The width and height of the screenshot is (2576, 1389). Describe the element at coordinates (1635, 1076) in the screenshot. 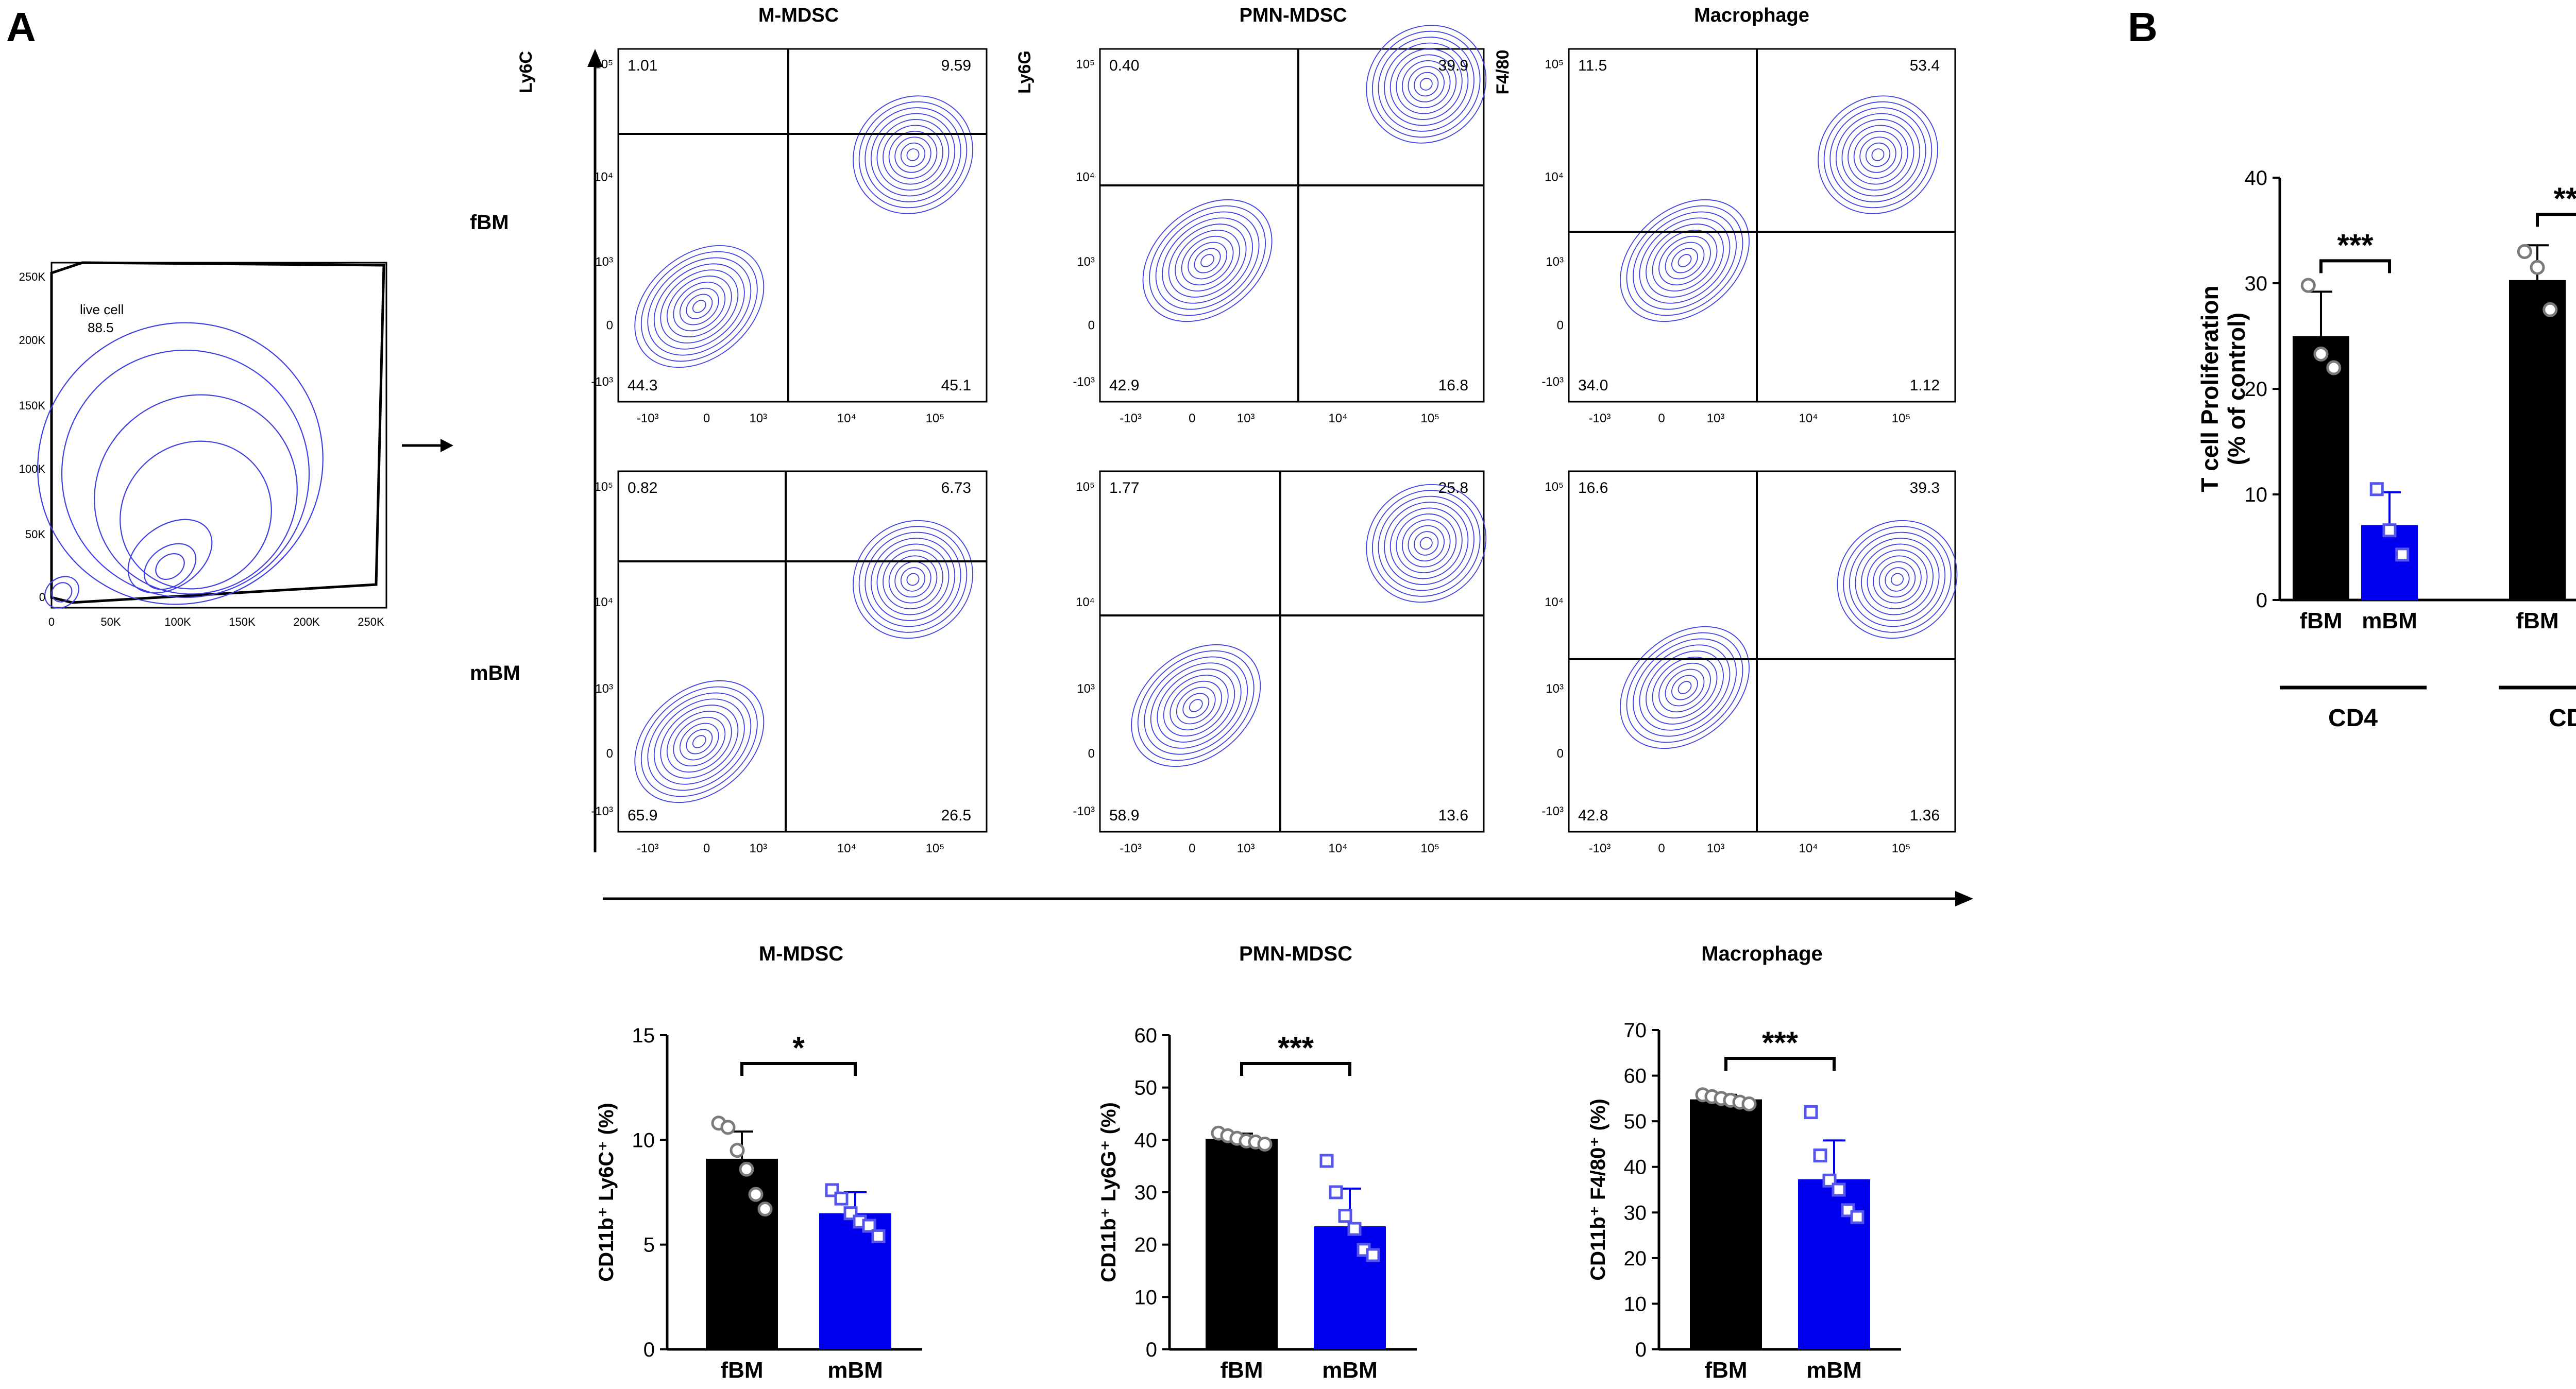

I see `y-tick-label: 60` at that location.